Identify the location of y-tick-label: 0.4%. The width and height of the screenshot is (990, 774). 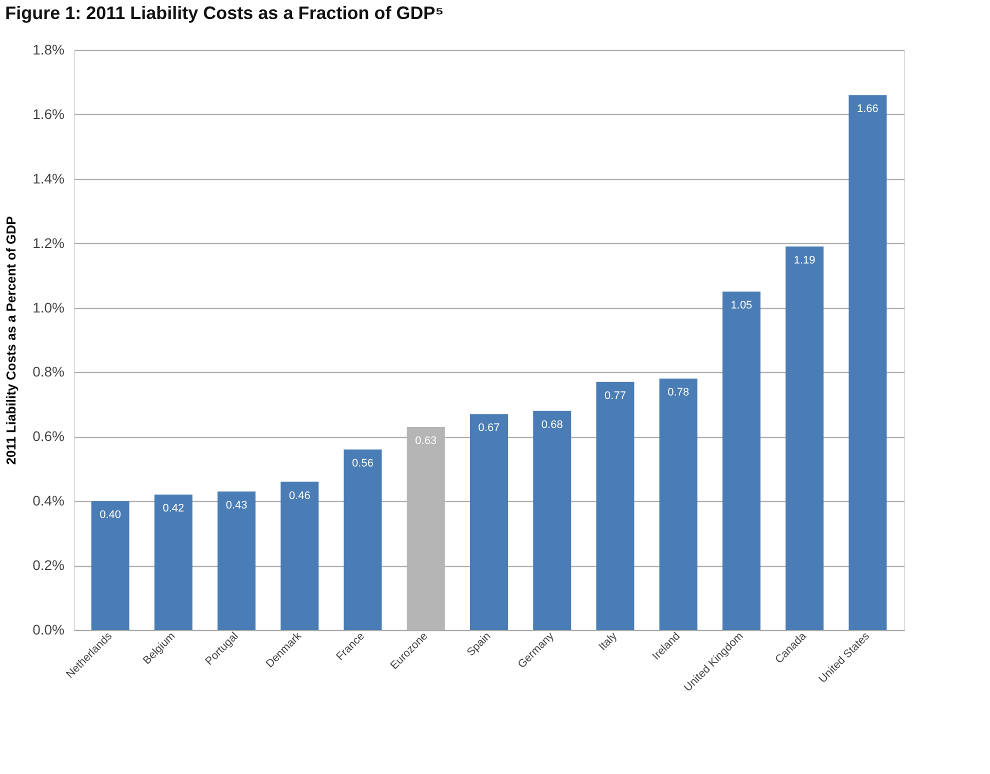
(48, 500).